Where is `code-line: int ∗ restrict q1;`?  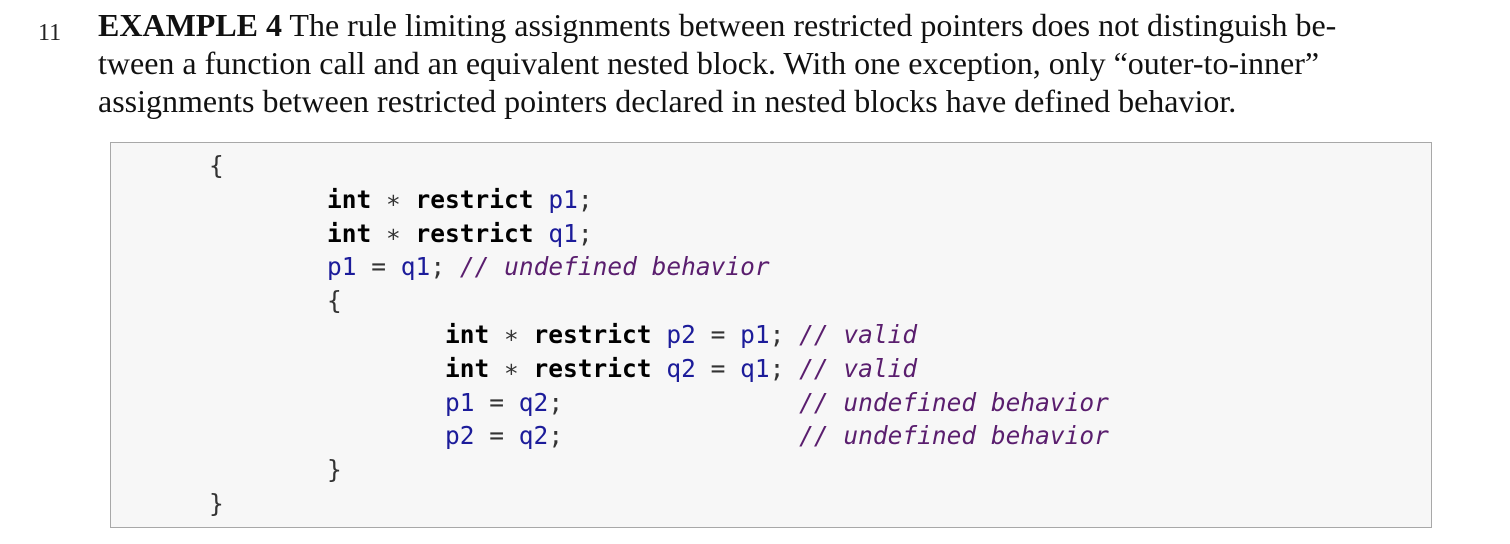 code-line: int ∗ restrict q1; is located at coordinates (659, 234).